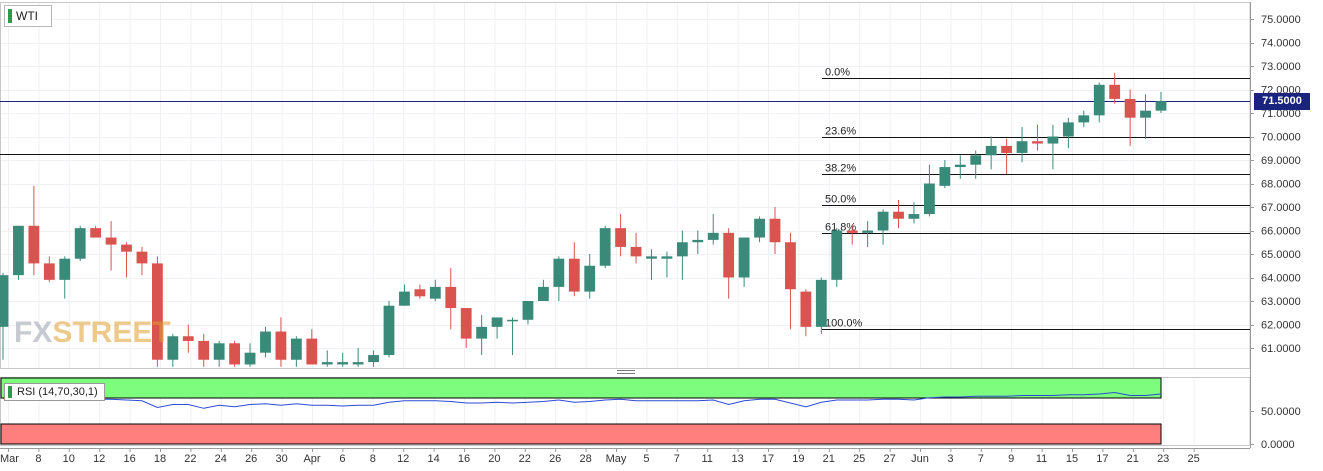 This screenshot has width=1323, height=471. I want to click on price-tick-label: 69.0000, so click(1281, 161).